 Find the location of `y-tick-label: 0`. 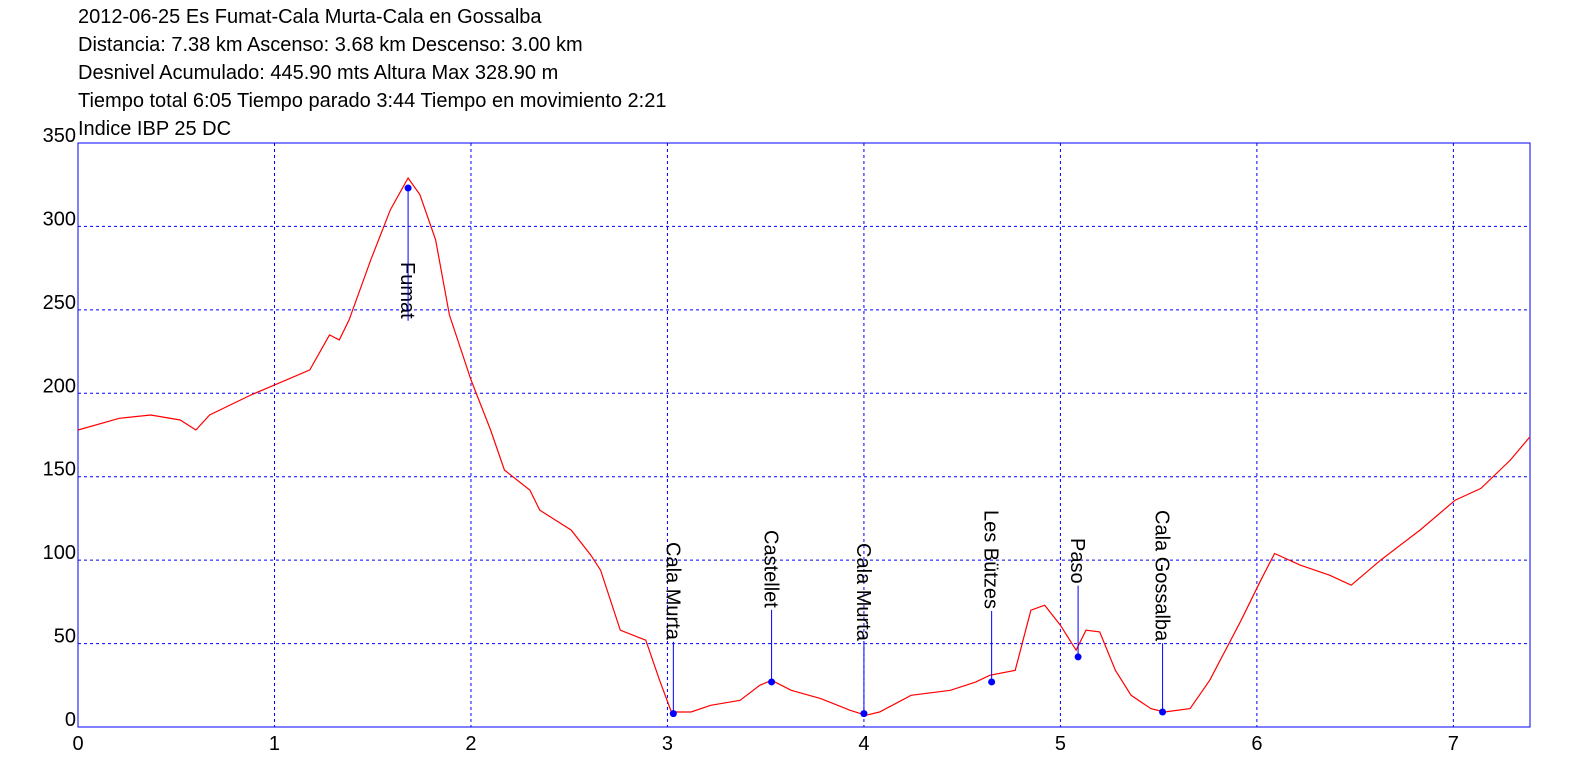

y-tick-label: 0 is located at coordinates (70, 720).